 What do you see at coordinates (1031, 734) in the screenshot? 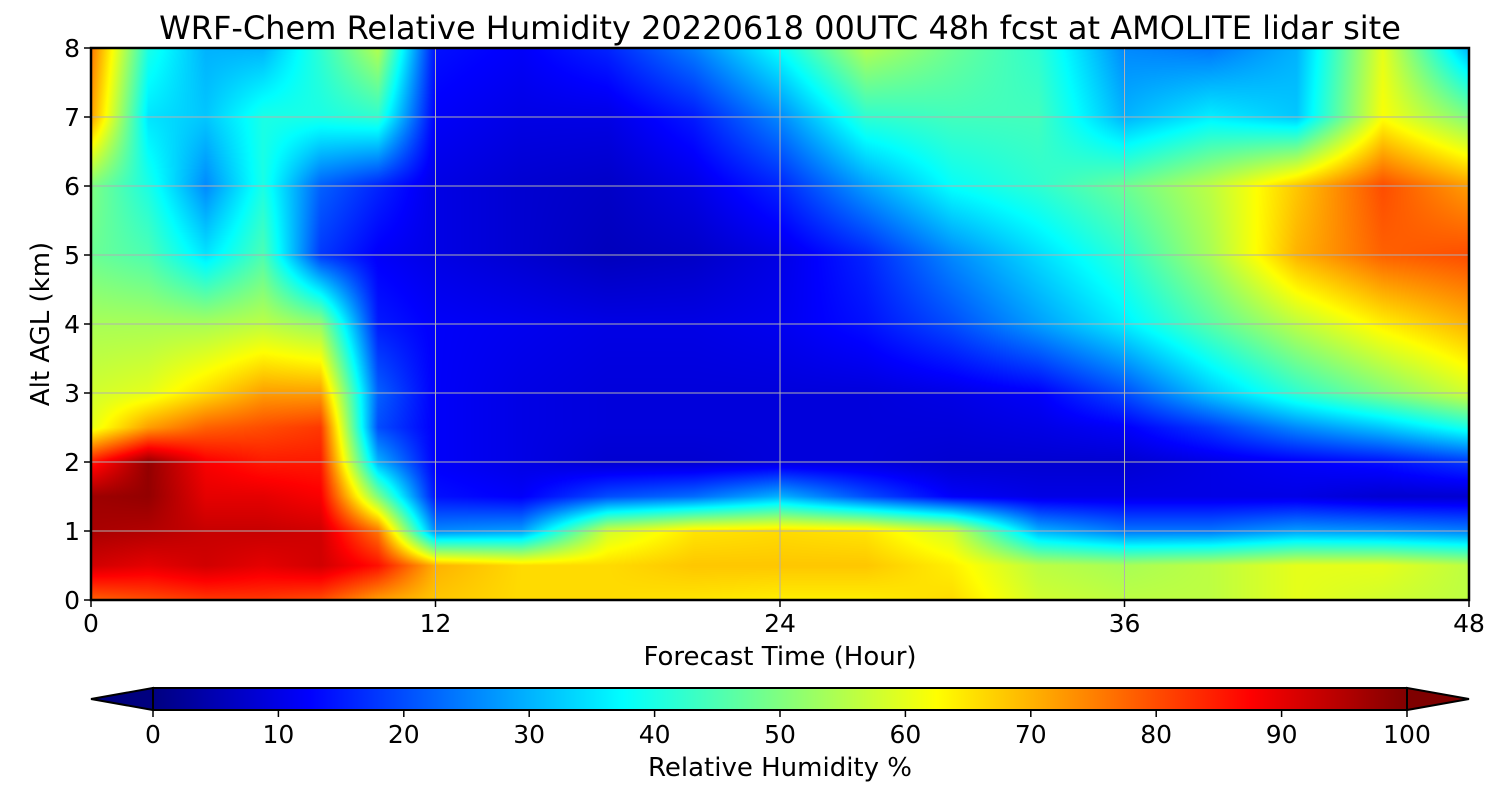
I see `colorbar-tick-label: 70` at bounding box center [1031, 734].